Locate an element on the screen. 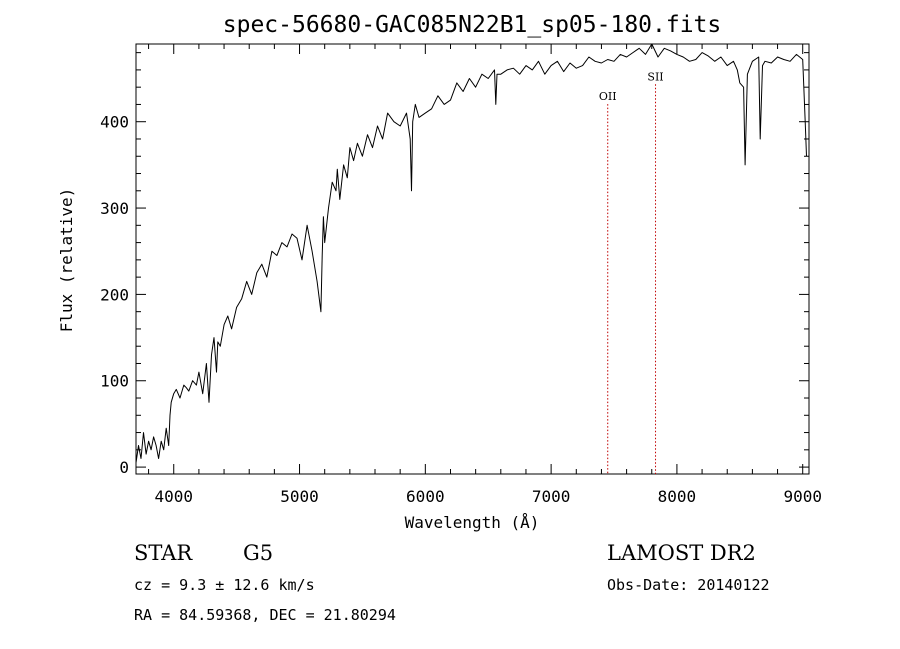 This screenshot has height=649, width=900. object-subclass: G5 is located at coordinates (258, 553).